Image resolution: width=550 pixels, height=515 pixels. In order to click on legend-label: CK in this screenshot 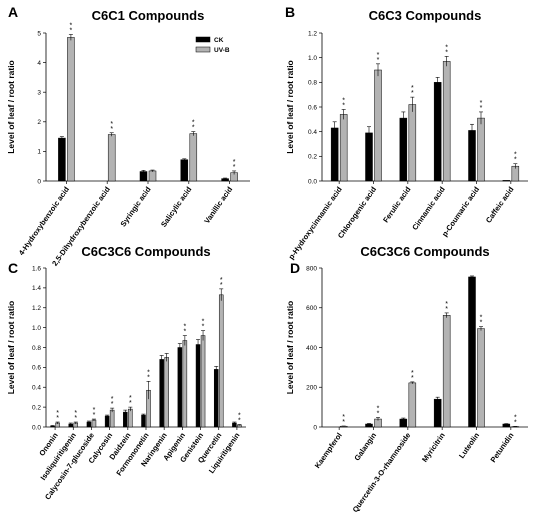, I will do `click(219, 40)`.